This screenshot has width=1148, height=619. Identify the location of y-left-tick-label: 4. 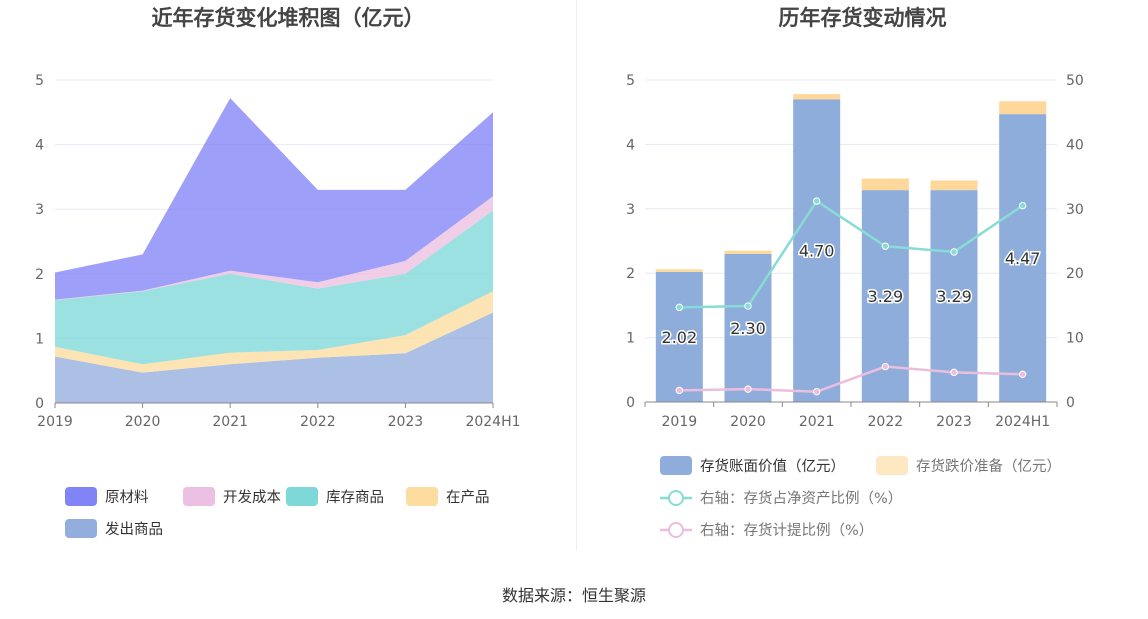
(630, 145).